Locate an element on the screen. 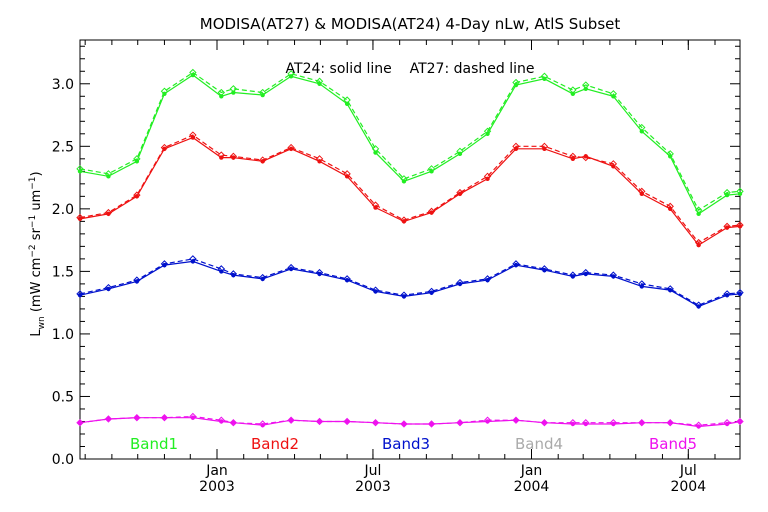  legend-band1: Band1 is located at coordinates (154, 444).